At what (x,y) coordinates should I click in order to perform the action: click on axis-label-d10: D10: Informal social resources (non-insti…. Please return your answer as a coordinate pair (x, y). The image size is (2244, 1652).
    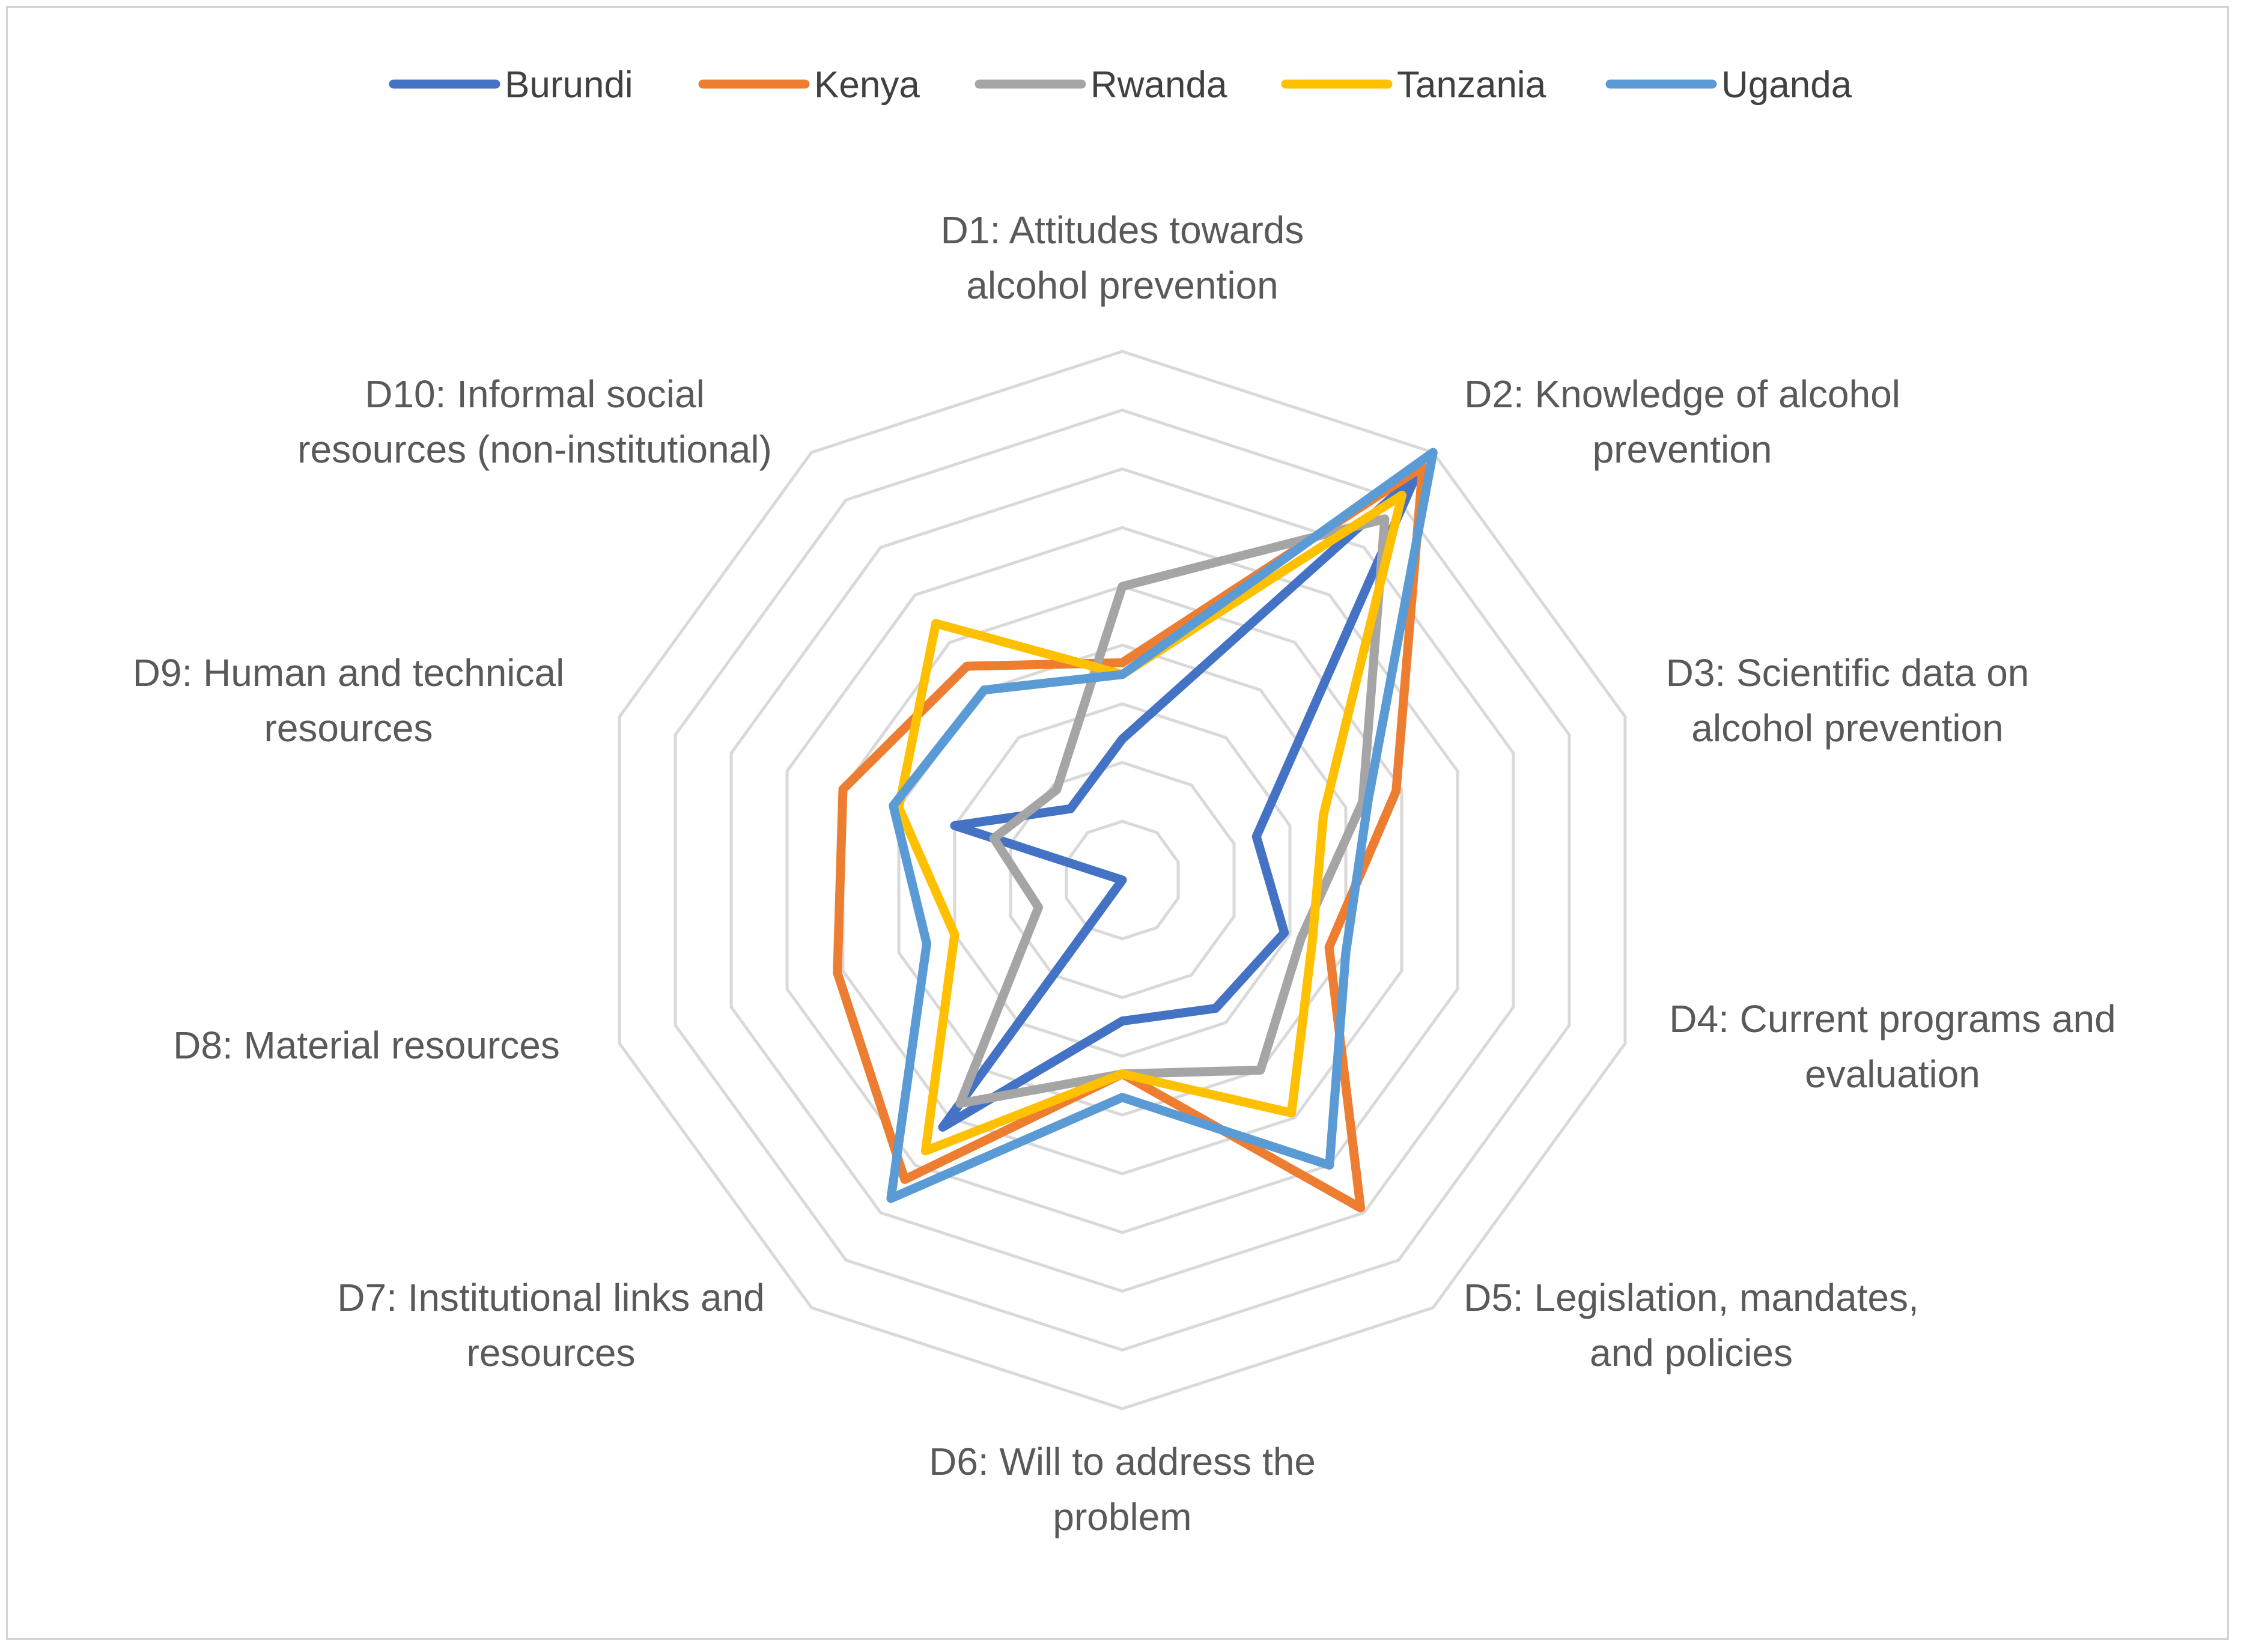
    Looking at the image, I should click on (534, 421).